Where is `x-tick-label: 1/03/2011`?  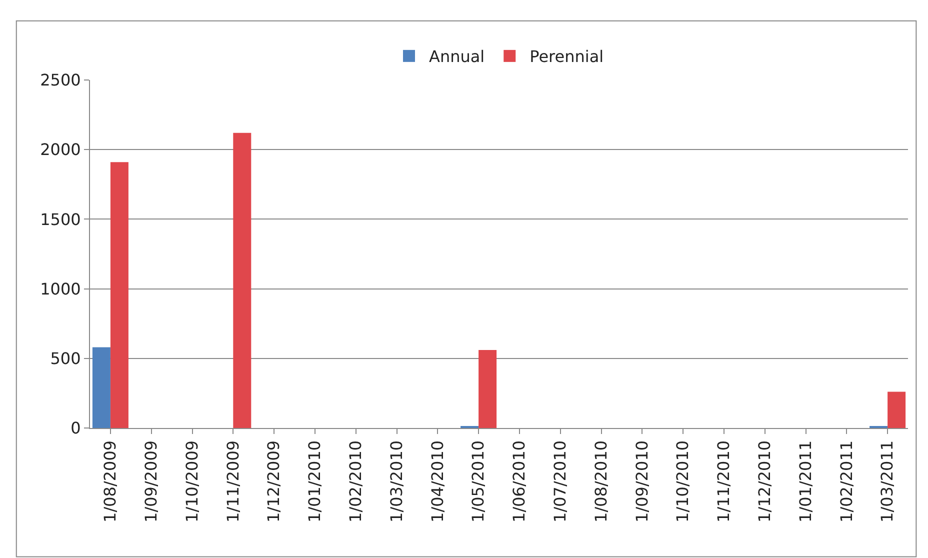 x-tick-label: 1/03/2011 is located at coordinates (887, 481).